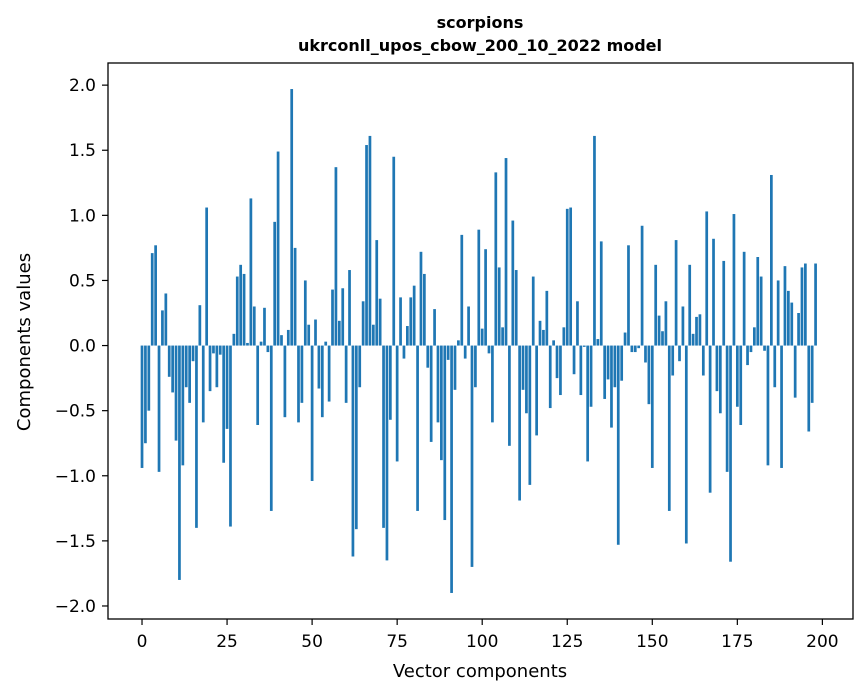 Image resolution: width=867 pixels, height=696 pixels. Describe the element at coordinates (82, 347) in the screenshot. I see `y-tick-label-4: 0.0` at that location.